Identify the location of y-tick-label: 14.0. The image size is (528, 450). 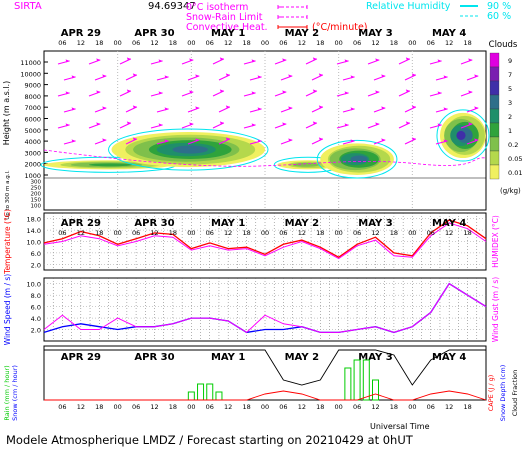
(34, 231).